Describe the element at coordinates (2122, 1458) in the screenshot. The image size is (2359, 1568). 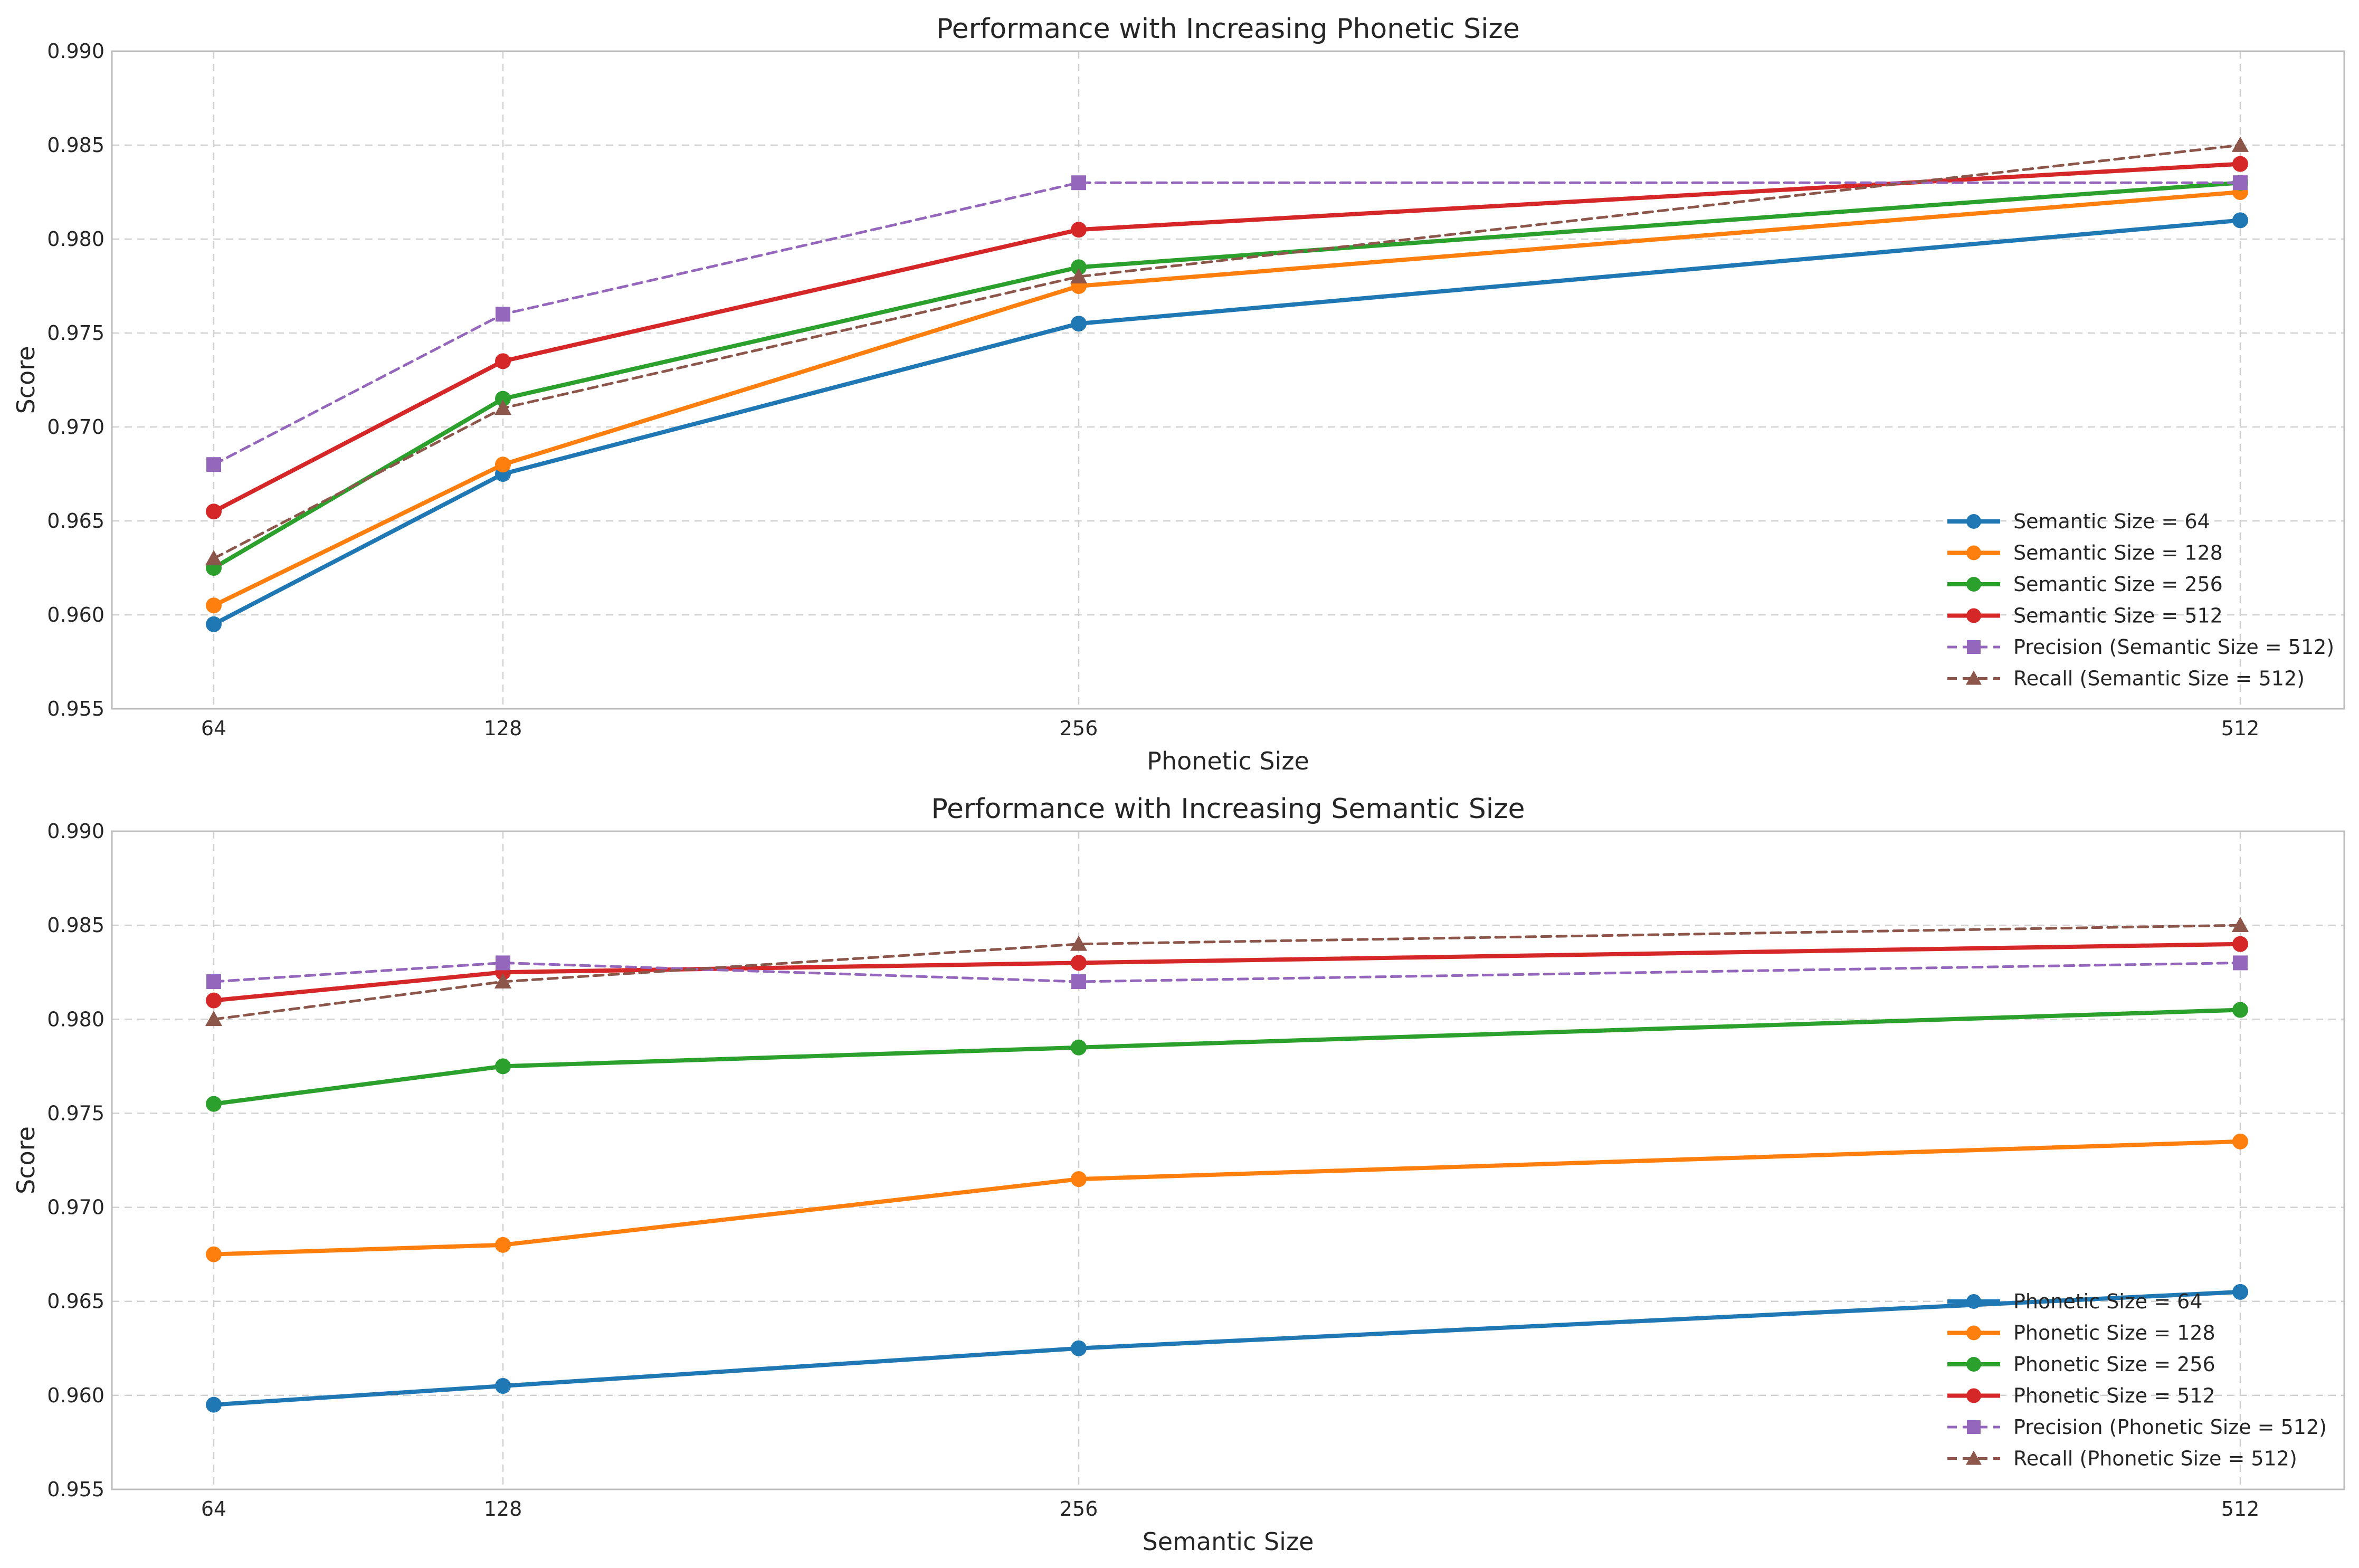
I see `legend-item: Recall (Phonetic Size = 512)` at that location.